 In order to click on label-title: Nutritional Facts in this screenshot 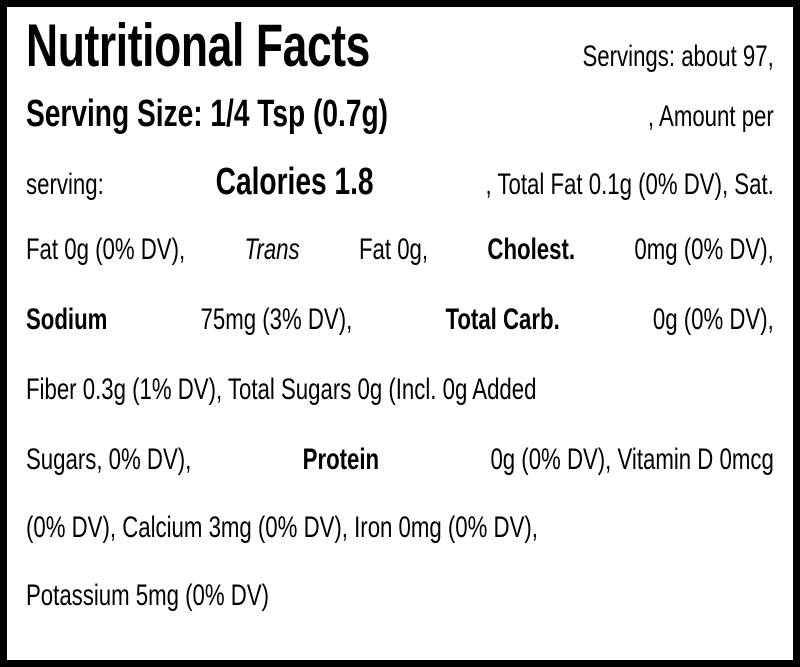, I will do `click(198, 45)`.